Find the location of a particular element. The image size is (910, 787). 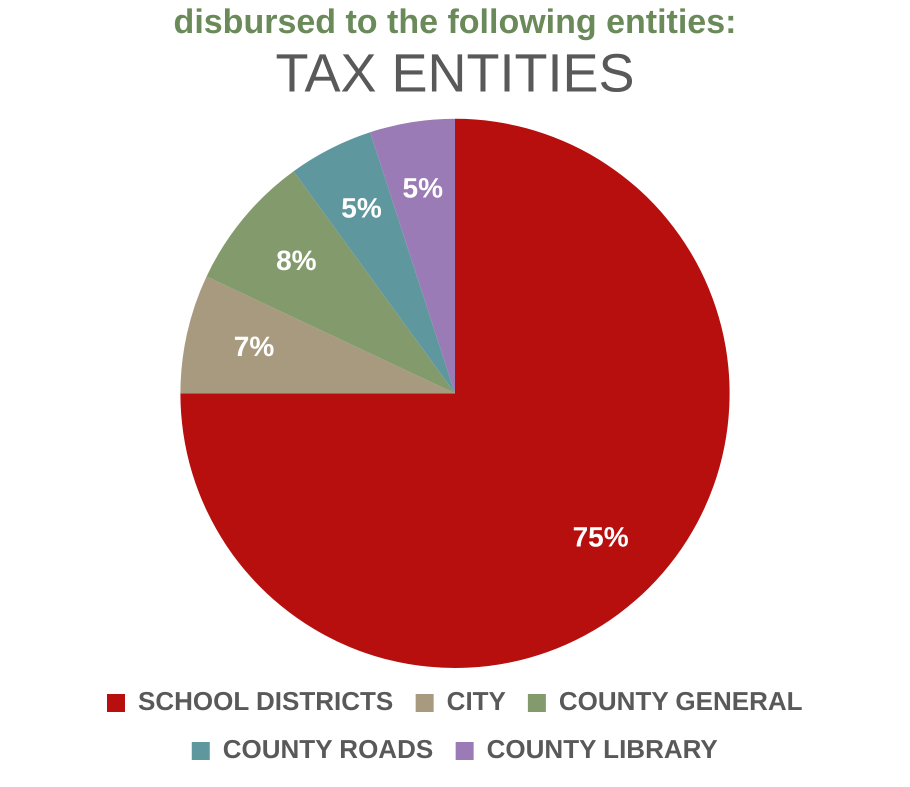

data-label: 8% is located at coordinates (296, 260).